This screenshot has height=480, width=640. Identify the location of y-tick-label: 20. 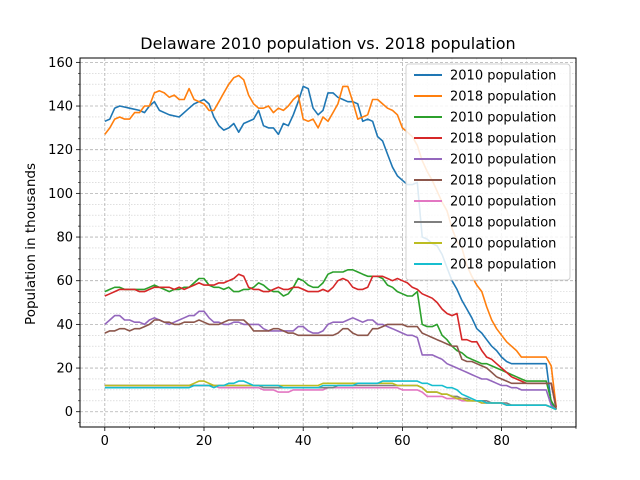
(64, 369).